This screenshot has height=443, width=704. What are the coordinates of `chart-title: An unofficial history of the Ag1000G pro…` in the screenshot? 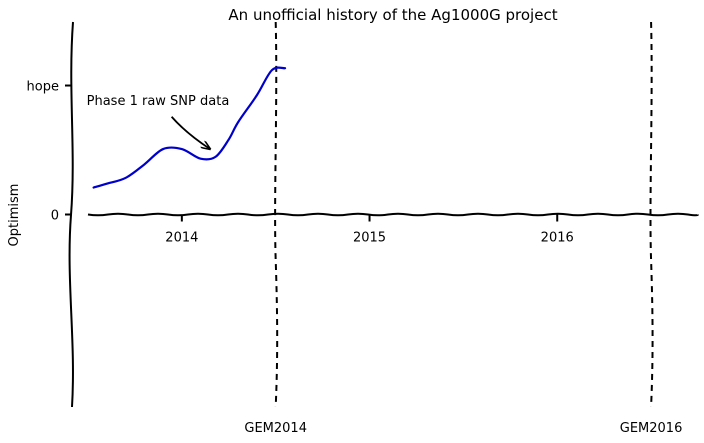 It's located at (392, 15).